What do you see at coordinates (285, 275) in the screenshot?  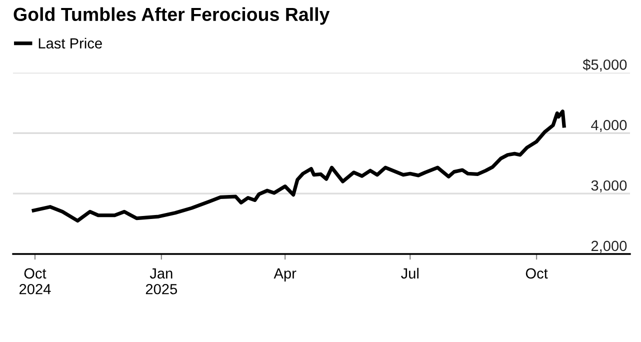 I see `x-tick-label: Apr` at bounding box center [285, 275].